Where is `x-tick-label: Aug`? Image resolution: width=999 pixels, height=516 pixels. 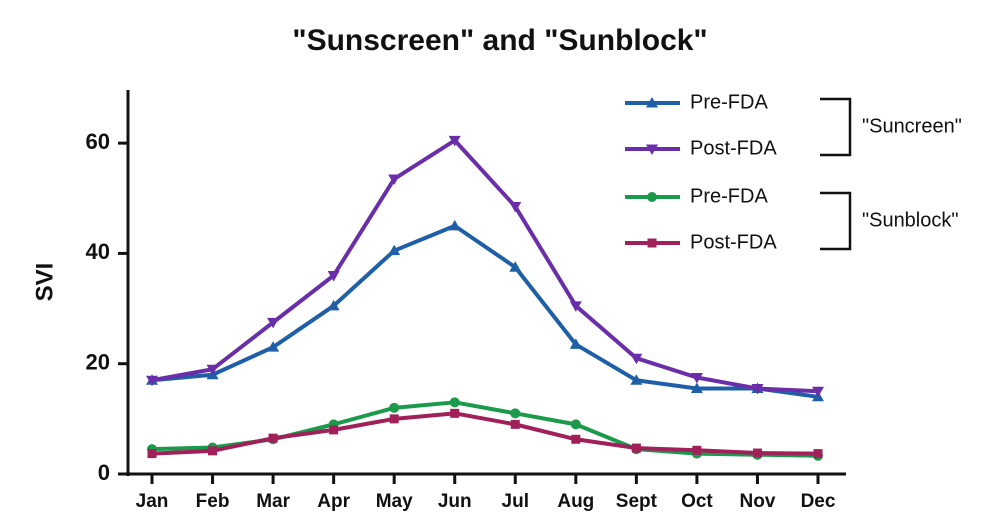 x-tick-label: Aug is located at coordinates (575, 501).